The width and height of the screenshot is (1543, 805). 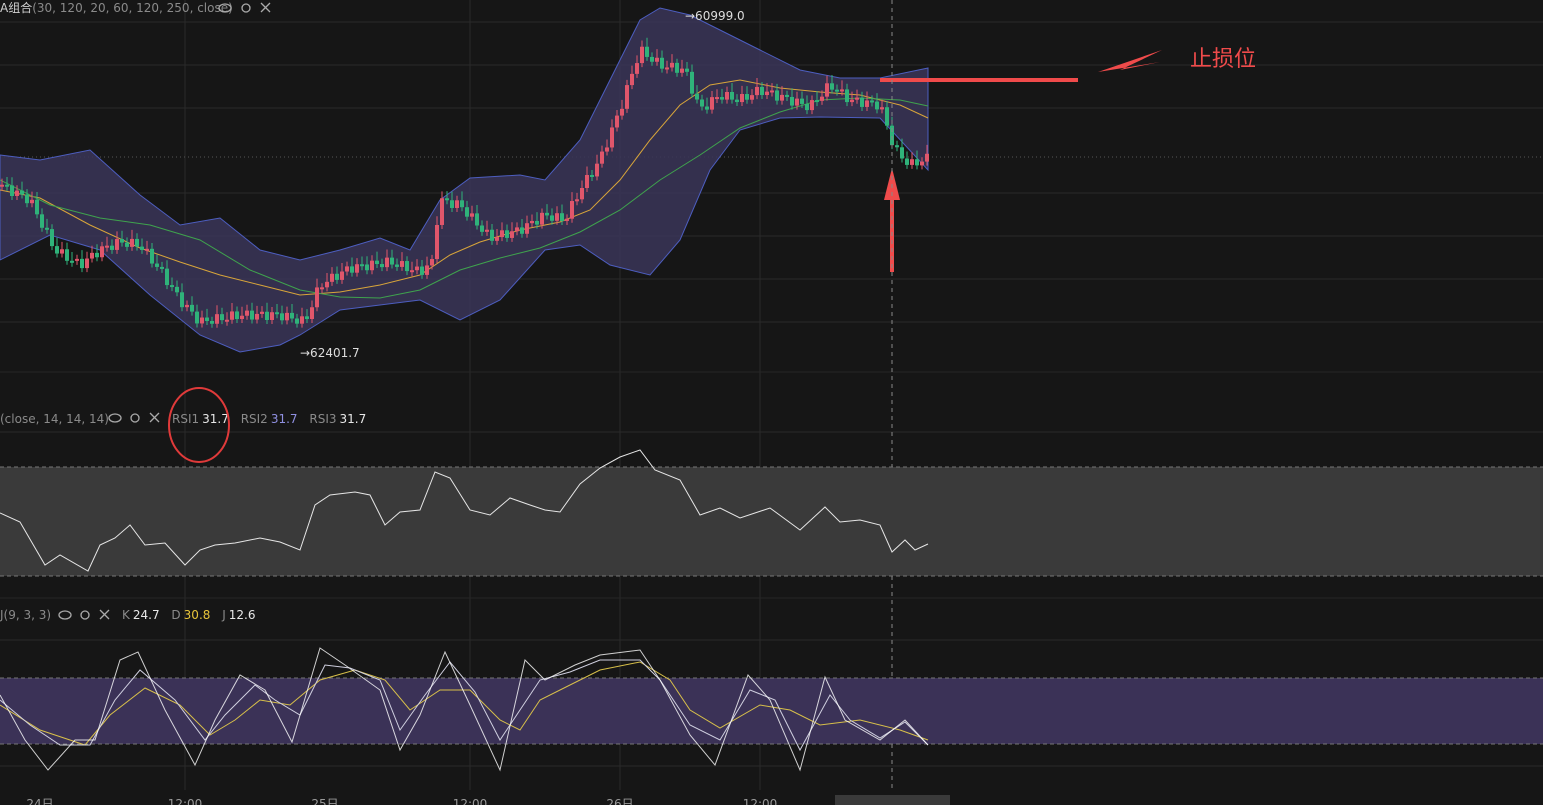 What do you see at coordinates (197, 615) in the screenshot?
I see `readout-value: 30.8` at bounding box center [197, 615].